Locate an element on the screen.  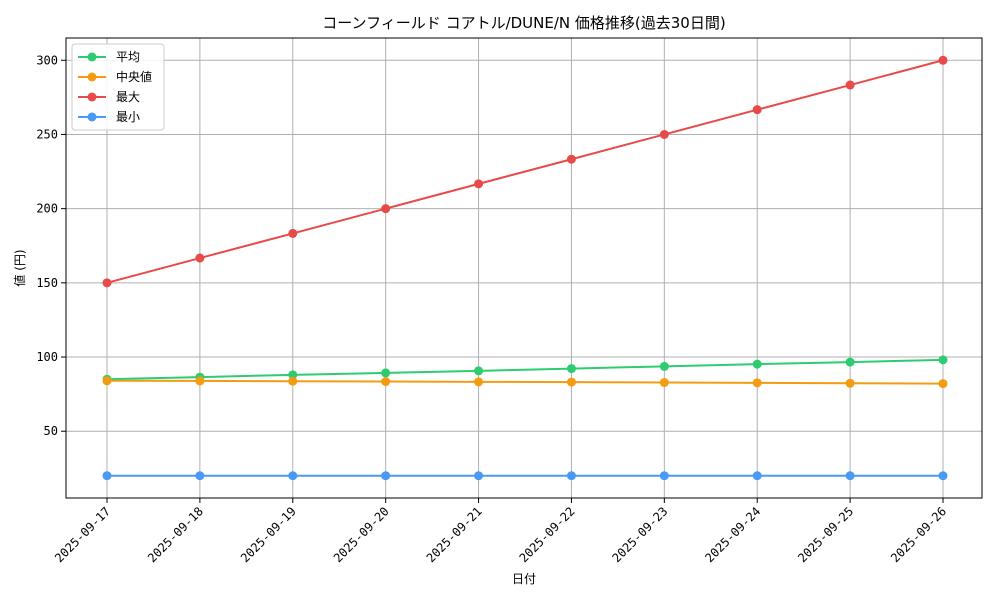
y-axis: 50 100 150 200 250 300 is located at coordinates (51, 245).